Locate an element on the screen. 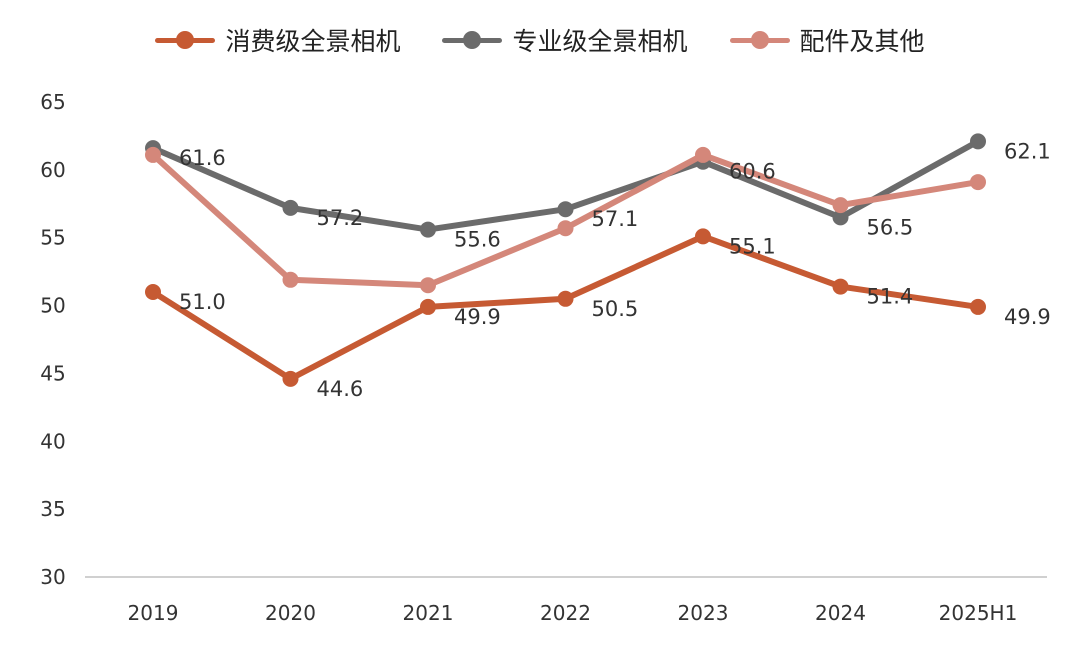 This screenshot has width=1080, height=646. legend: 消费级全景相机 专业级全景相机 配件及其他 is located at coordinates (540, 40).